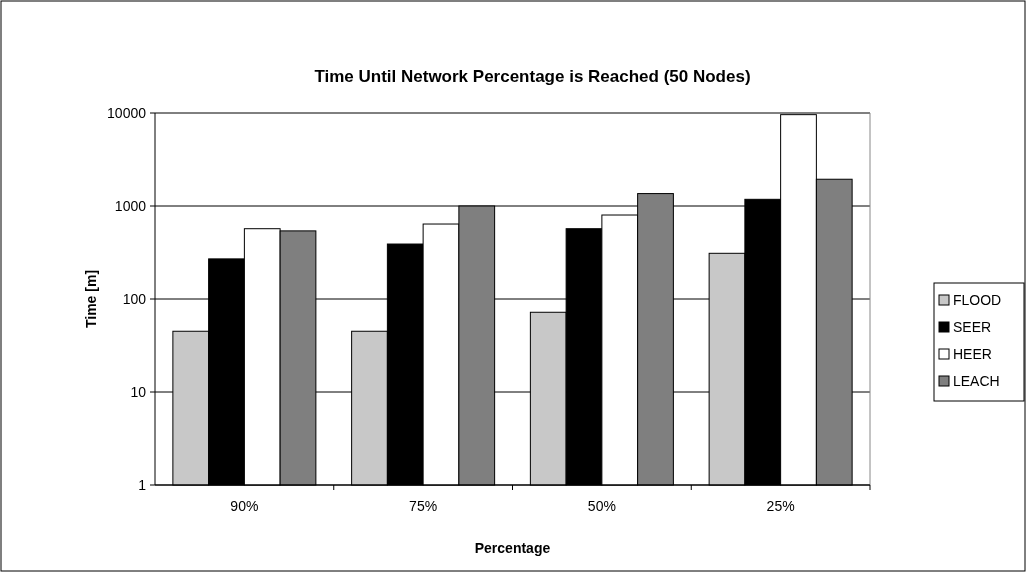 The height and width of the screenshot is (572, 1026). What do you see at coordinates (142, 484) in the screenshot?
I see `y-tick-label: 1` at bounding box center [142, 484].